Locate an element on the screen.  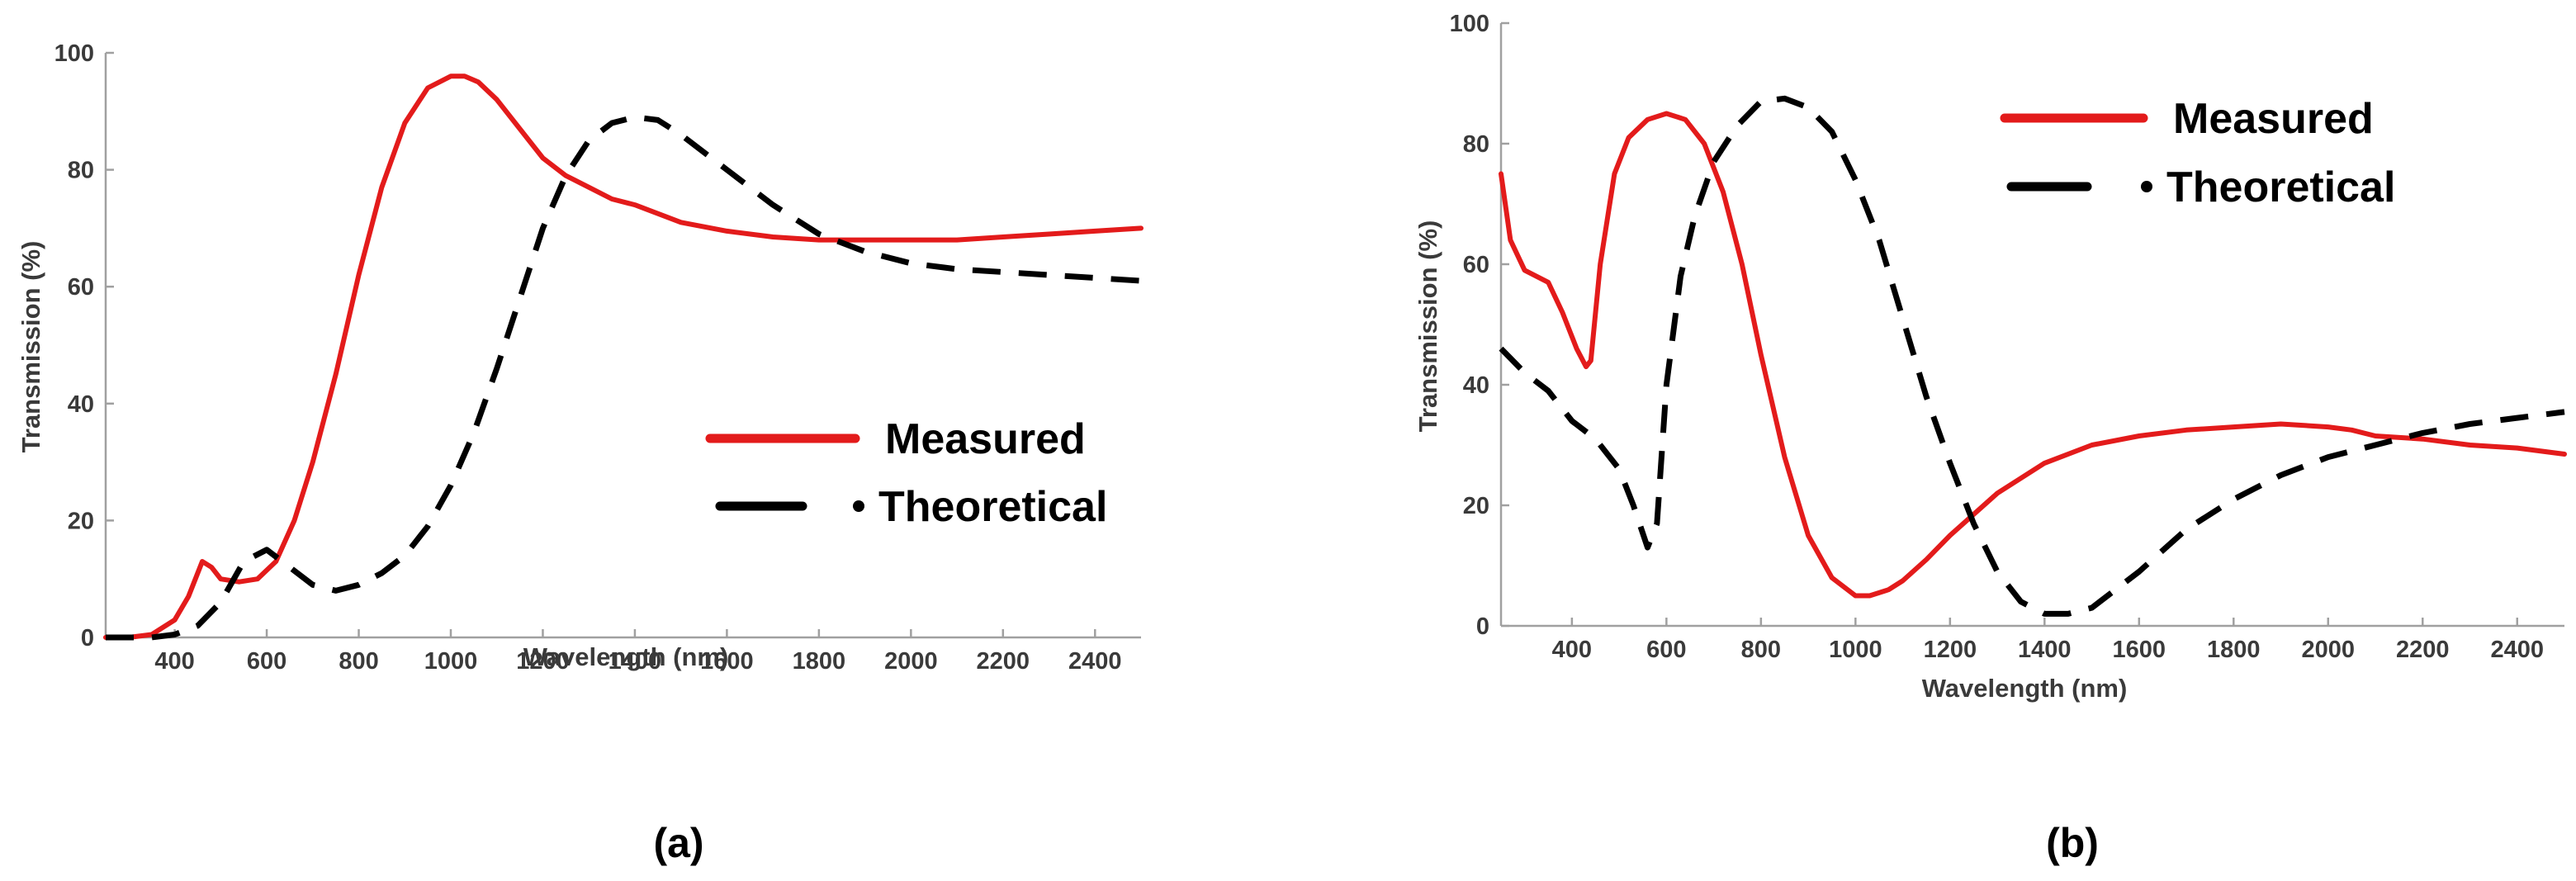
legend-b: Measured Theoretical is located at coordinates (2197, 153).